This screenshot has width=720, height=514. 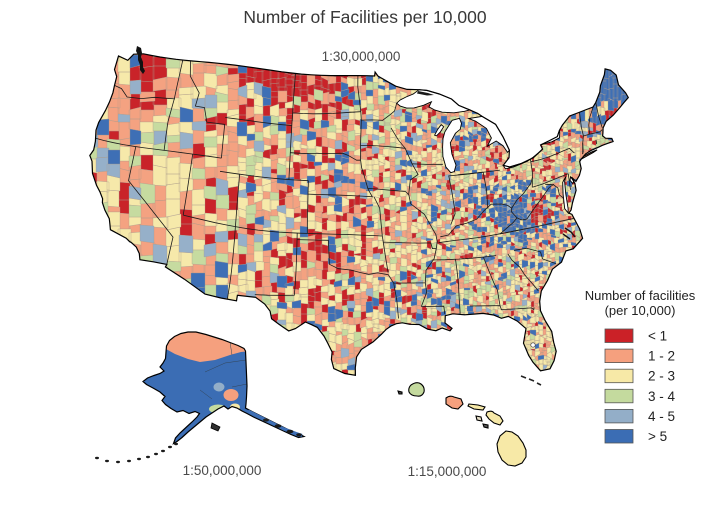 I want to click on svg-text: < 1, so click(x=657, y=336).